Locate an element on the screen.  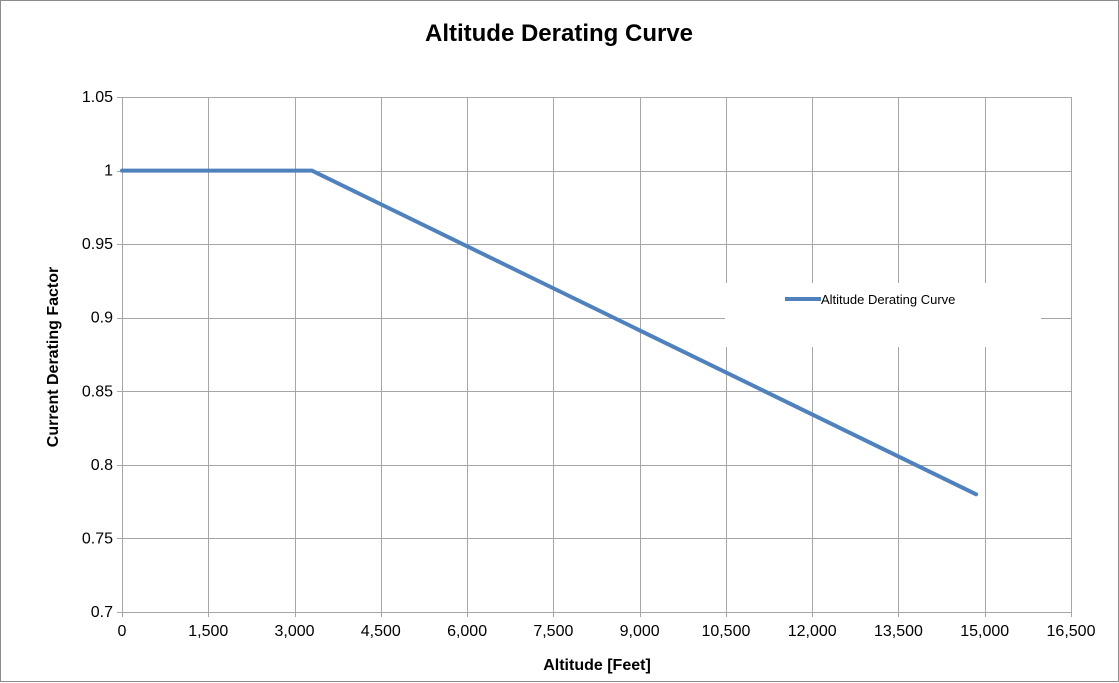
chart-title: Altitude Derating Curve is located at coordinates (559, 33).